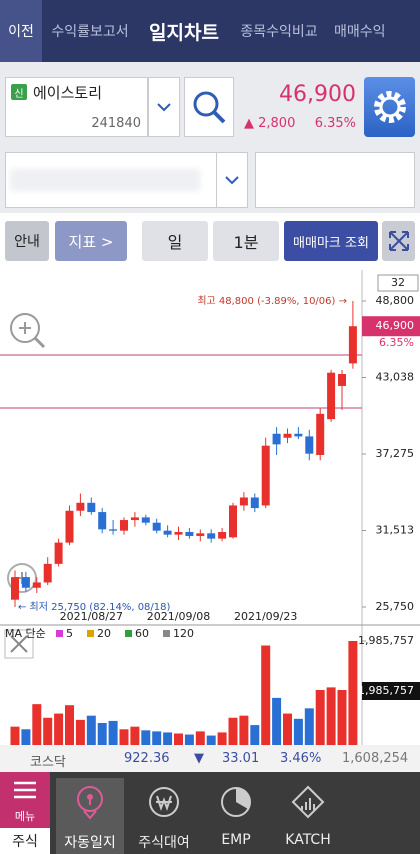  I want to click on legend-label: 20, so click(104, 633).